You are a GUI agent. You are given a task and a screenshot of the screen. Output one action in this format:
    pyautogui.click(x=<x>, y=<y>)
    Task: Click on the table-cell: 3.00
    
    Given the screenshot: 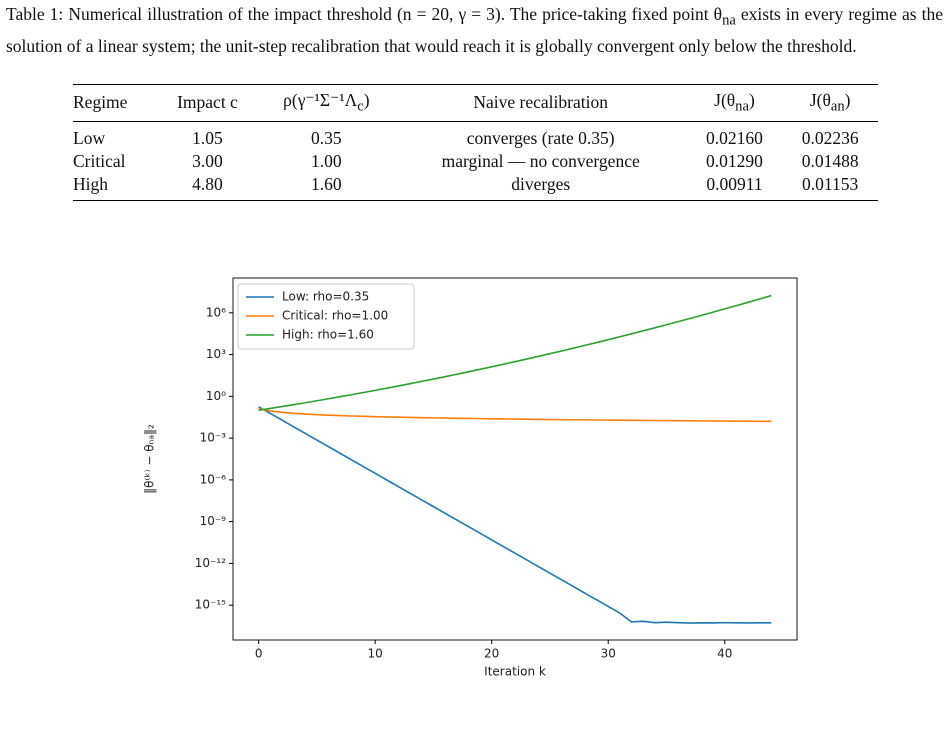 What is the action you would take?
    pyautogui.click(x=207, y=160)
    